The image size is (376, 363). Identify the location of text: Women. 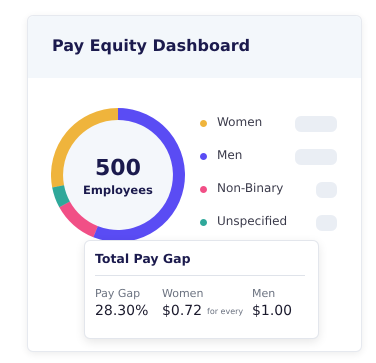
(183, 293).